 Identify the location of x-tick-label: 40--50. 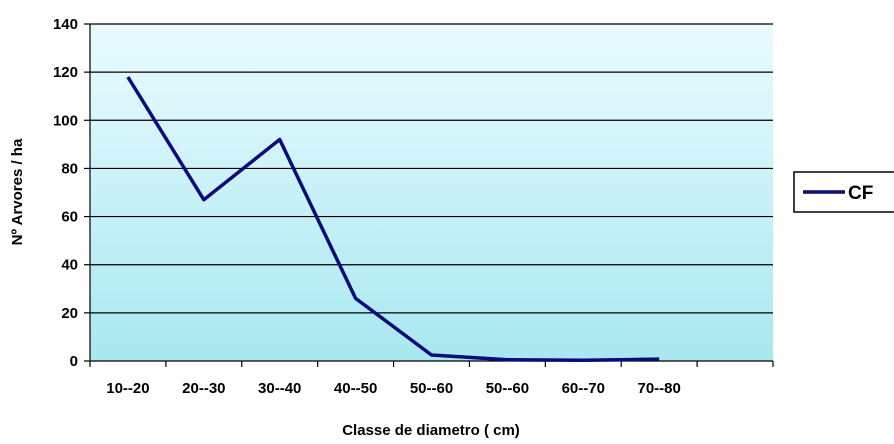
(355, 388).